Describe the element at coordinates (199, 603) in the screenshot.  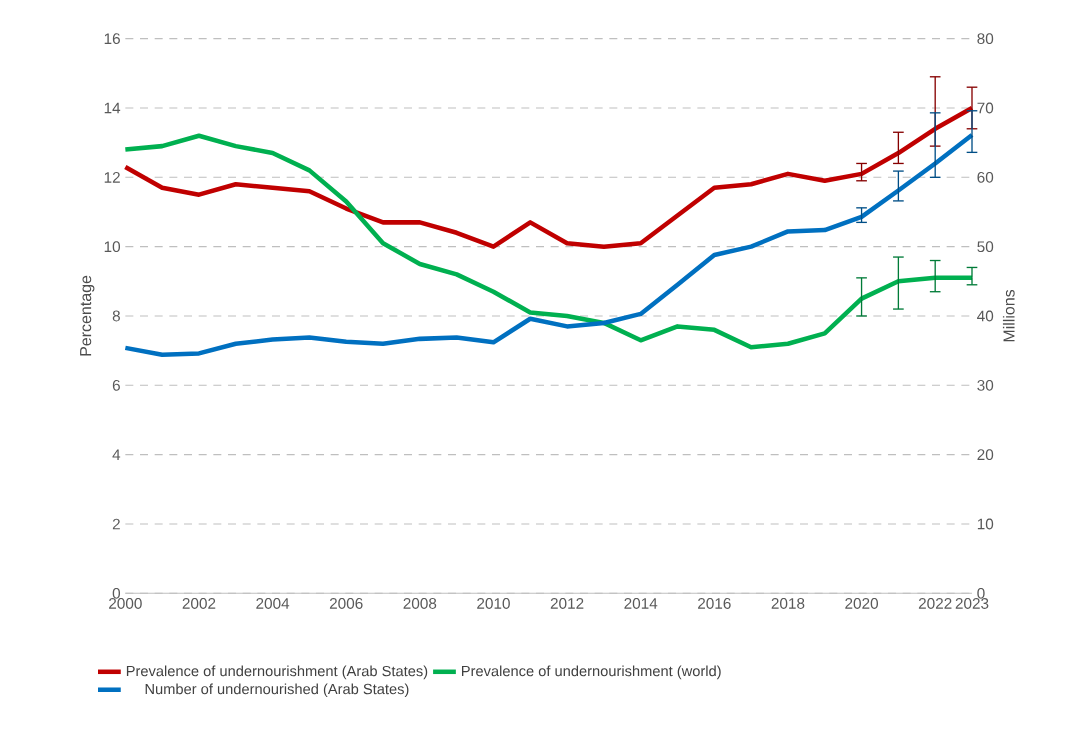
I see `x-tick-label: 2002` at that location.